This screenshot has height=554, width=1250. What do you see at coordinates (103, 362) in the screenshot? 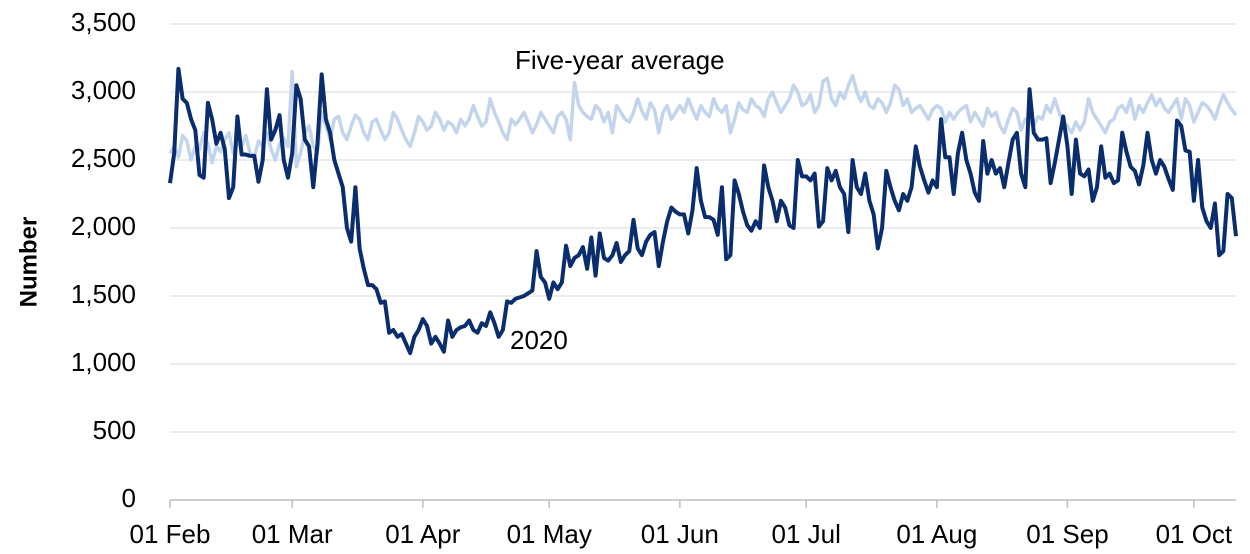
I see `y-tick-label: 1,000` at bounding box center [103, 362].